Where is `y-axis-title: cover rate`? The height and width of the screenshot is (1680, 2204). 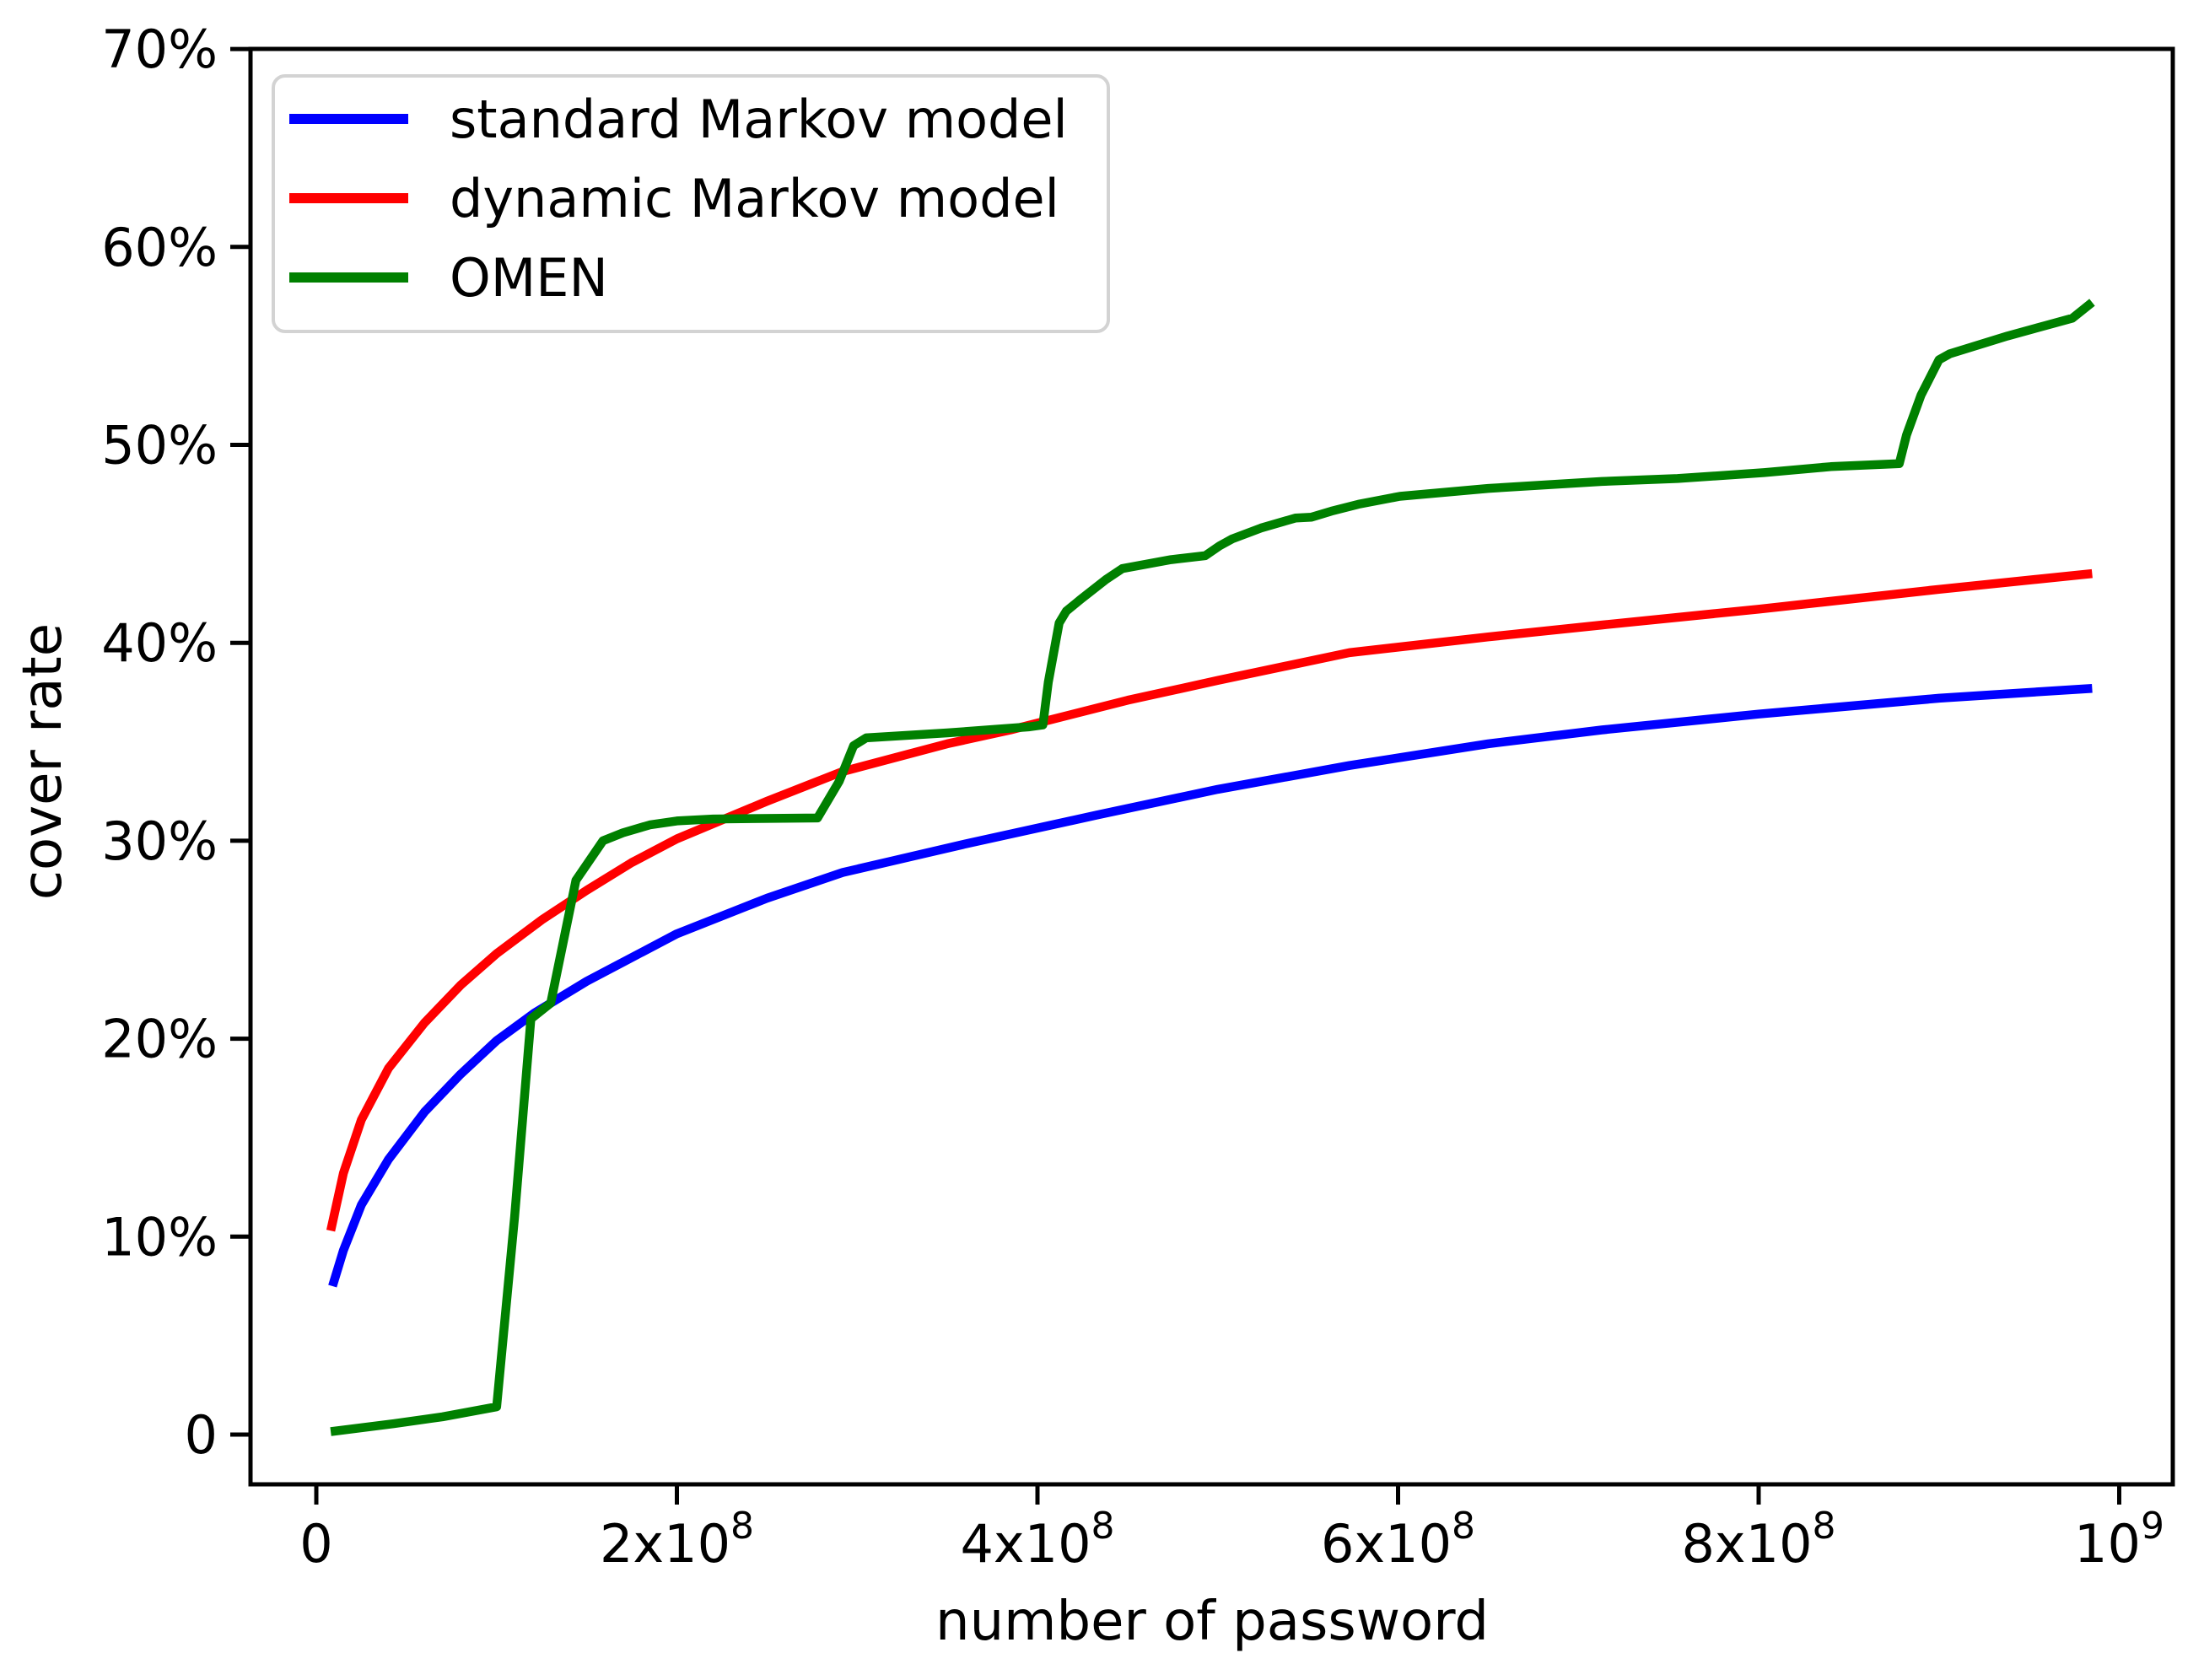 y-axis-title: cover rate is located at coordinates (43, 761).